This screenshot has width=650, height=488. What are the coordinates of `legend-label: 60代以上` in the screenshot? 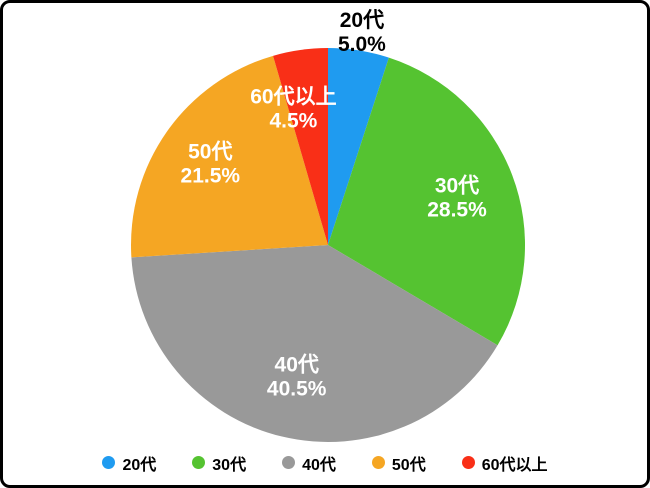 It's located at (514, 465).